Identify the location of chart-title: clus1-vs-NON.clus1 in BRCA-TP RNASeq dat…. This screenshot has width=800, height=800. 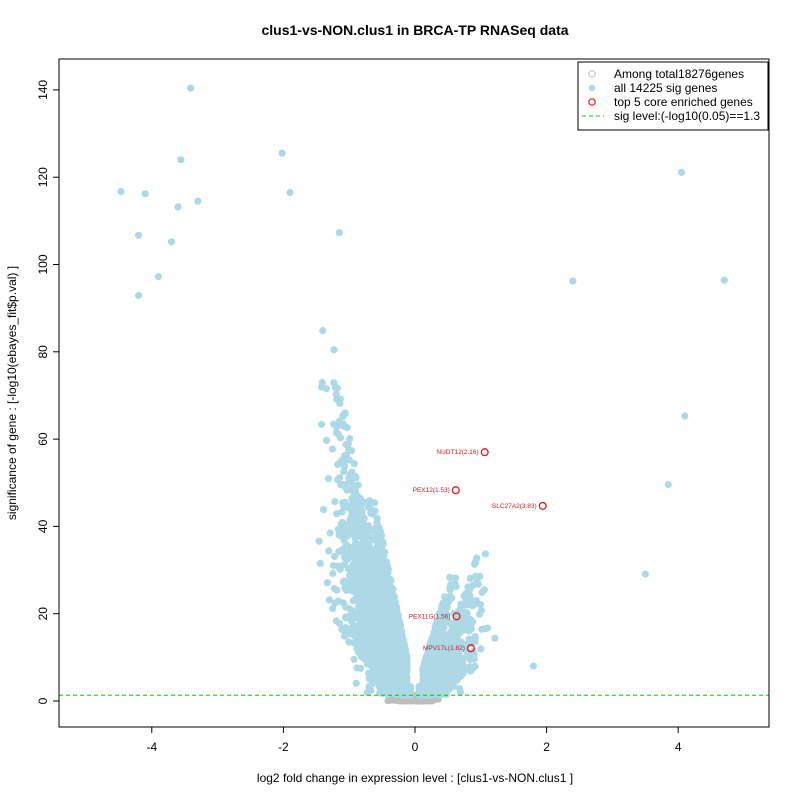
(414, 30).